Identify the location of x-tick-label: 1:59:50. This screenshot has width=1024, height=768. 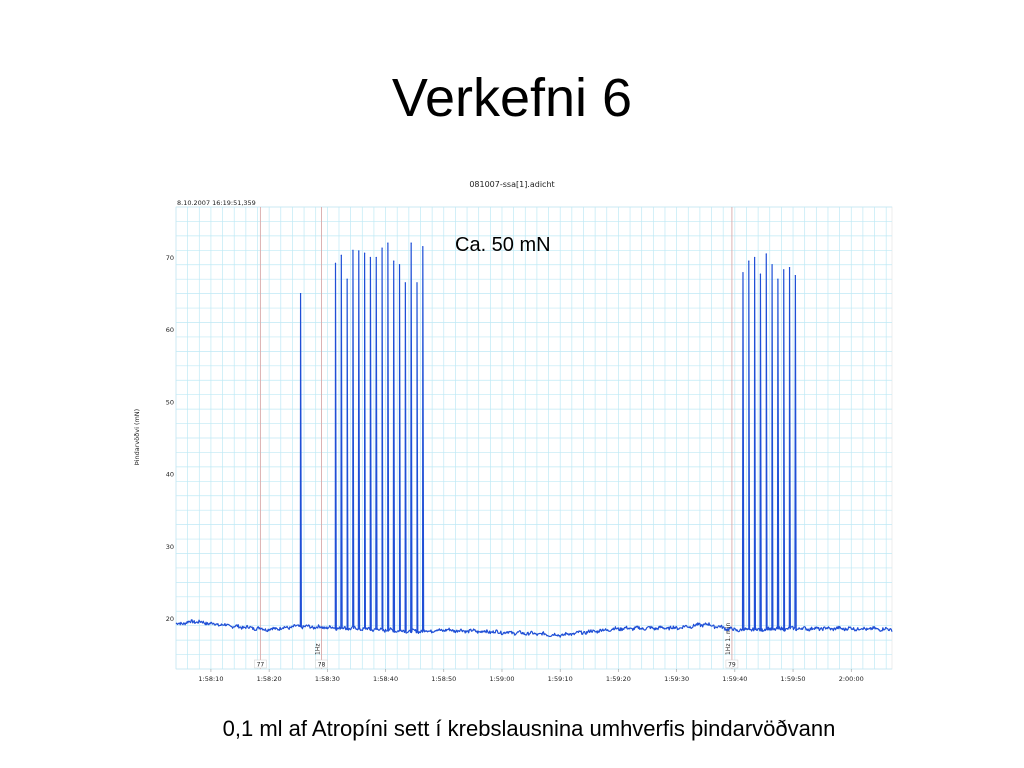
(793, 679).